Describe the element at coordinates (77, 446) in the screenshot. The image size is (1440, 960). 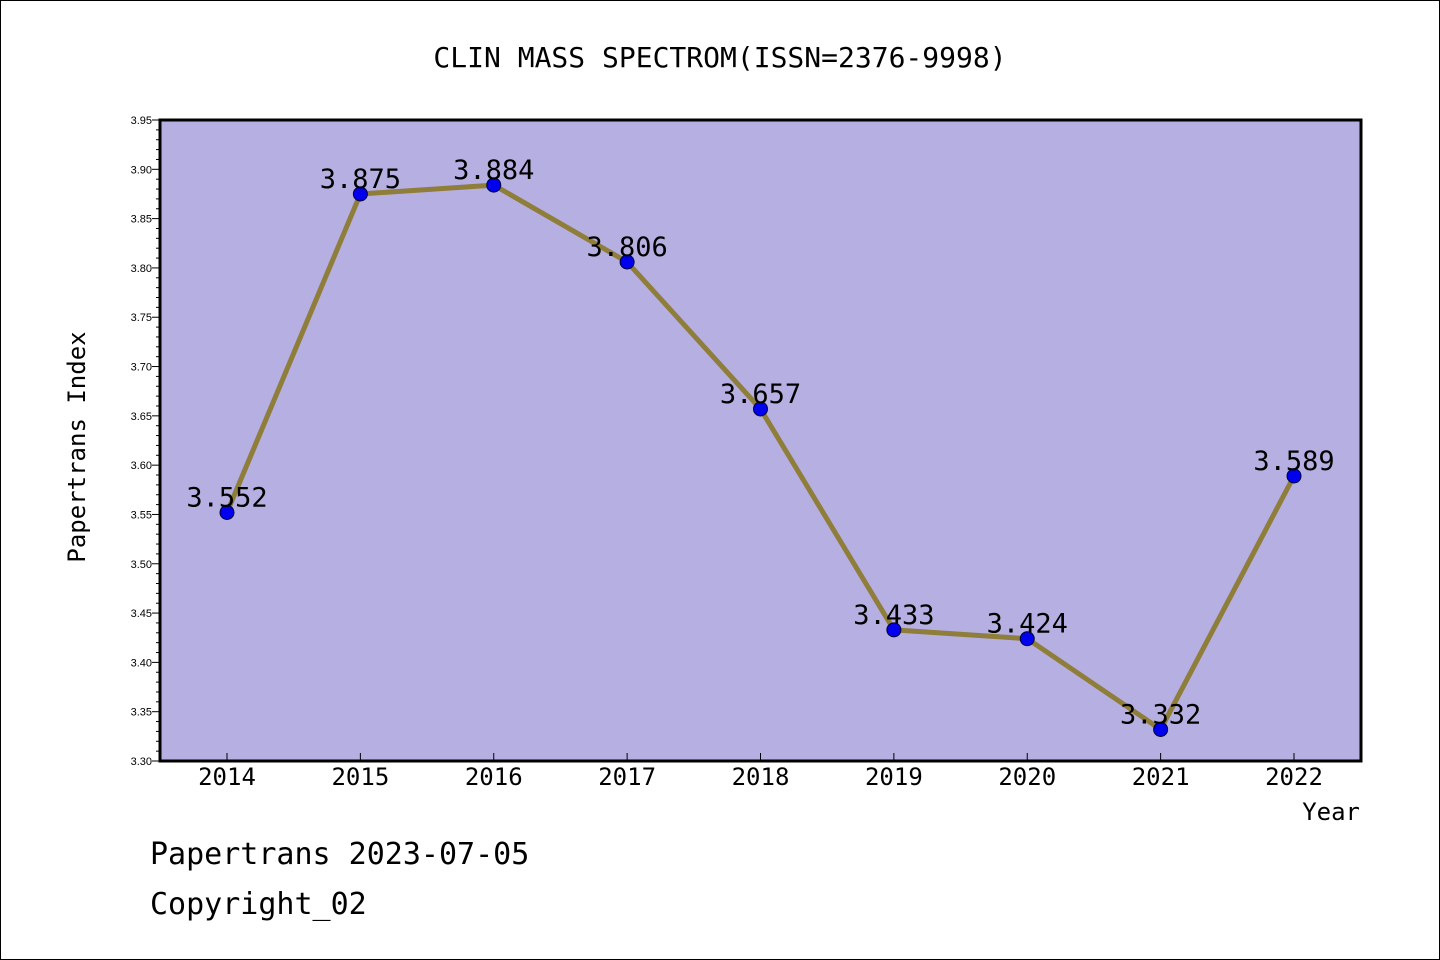
I see `y-axis-label: Papertrans Index` at that location.